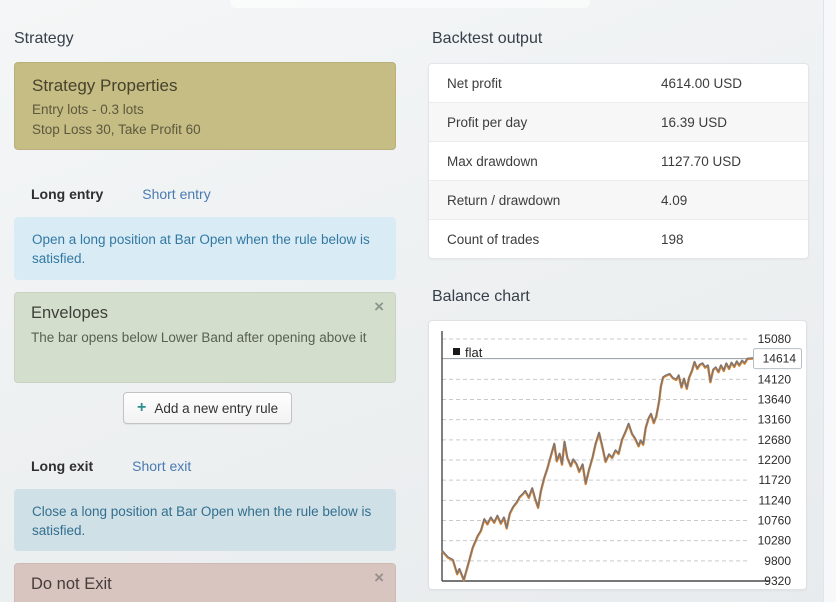  Describe the element at coordinates (121, 194) in the screenshot. I see `entry-tabs: Long entry Short entry` at that location.